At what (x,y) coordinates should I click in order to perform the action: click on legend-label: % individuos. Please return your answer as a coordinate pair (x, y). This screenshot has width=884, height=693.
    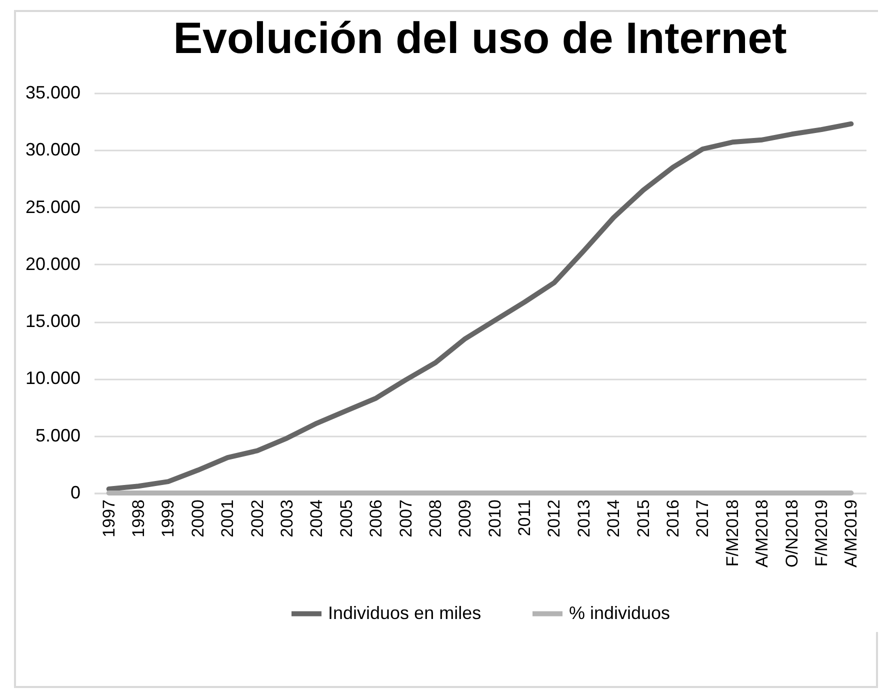
    Looking at the image, I should click on (619, 612).